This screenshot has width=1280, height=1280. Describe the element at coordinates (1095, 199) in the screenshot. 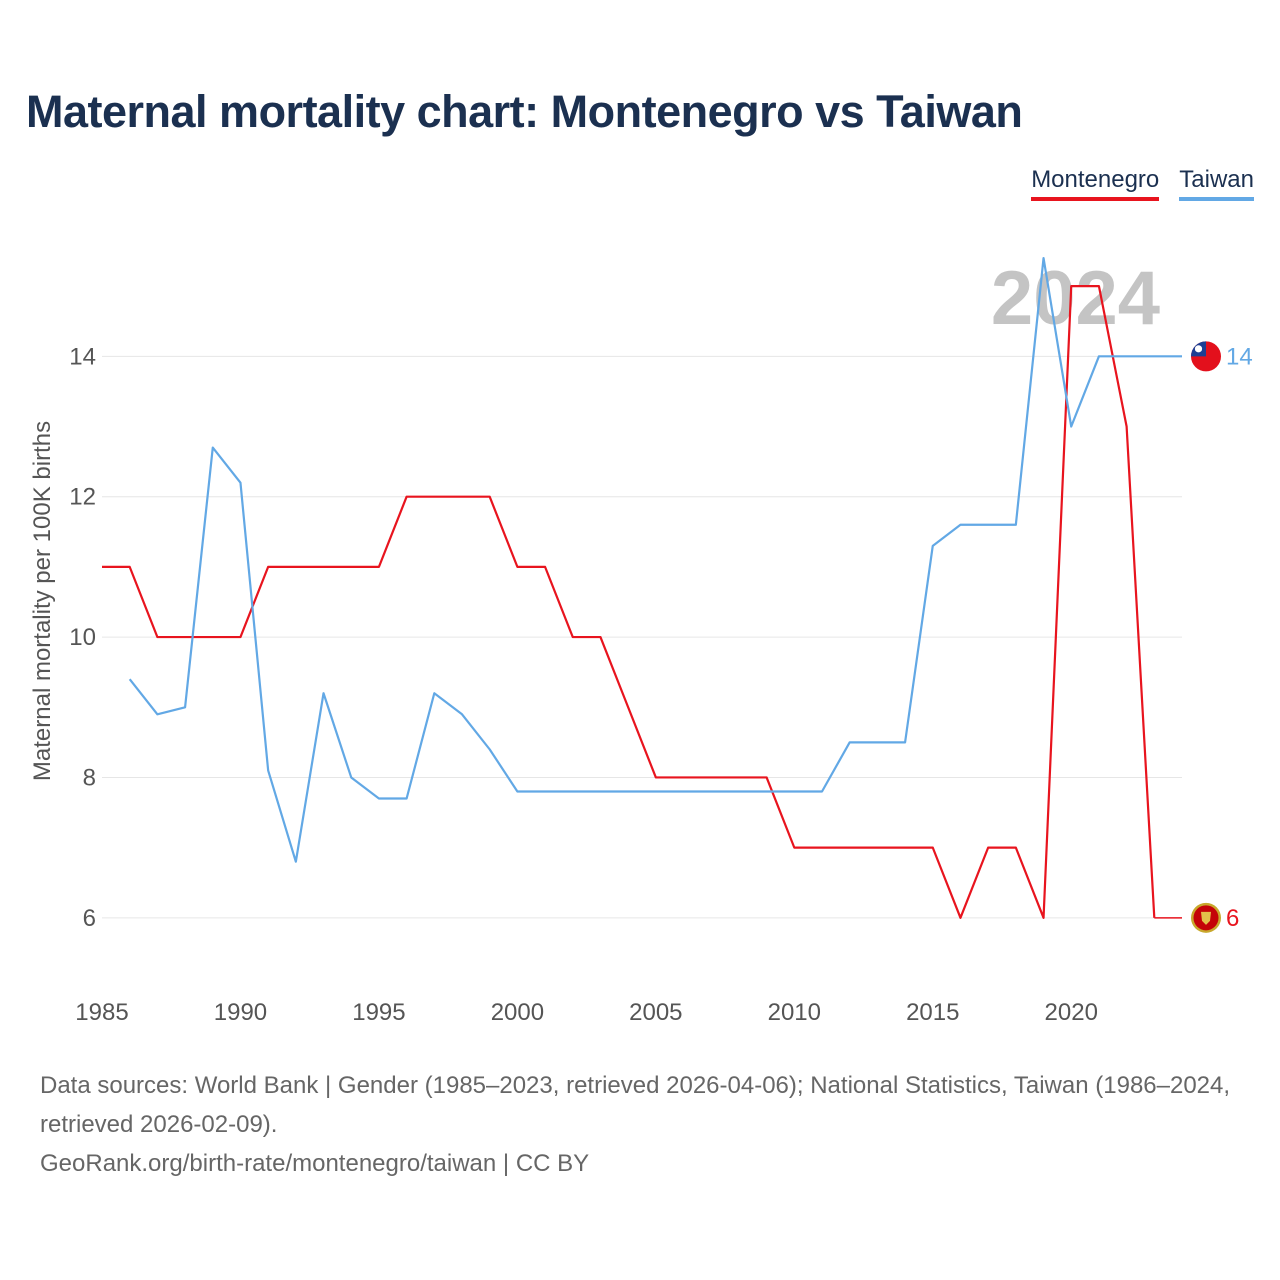

I see `legend-swatch-montenegro` at that location.